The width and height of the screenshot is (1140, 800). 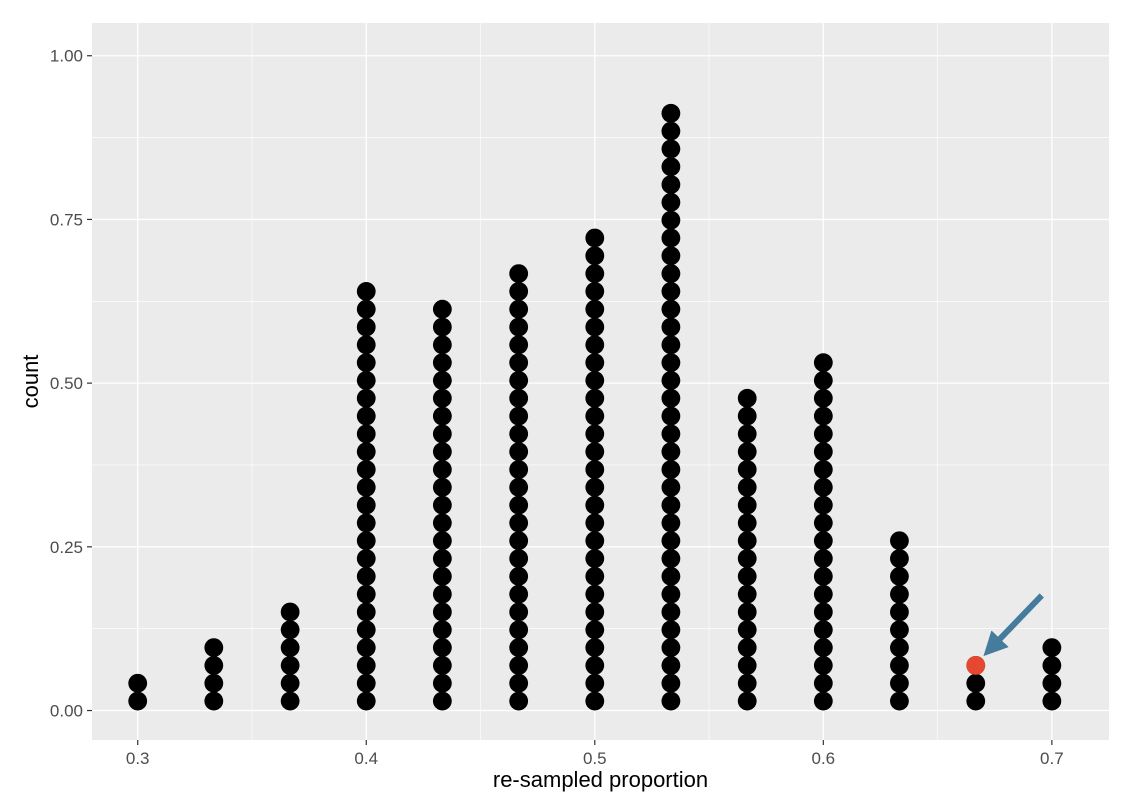 What do you see at coordinates (71, 384) in the screenshot?
I see `y-axis: 0.00 0.25 0.50 0.75 1.00` at bounding box center [71, 384].